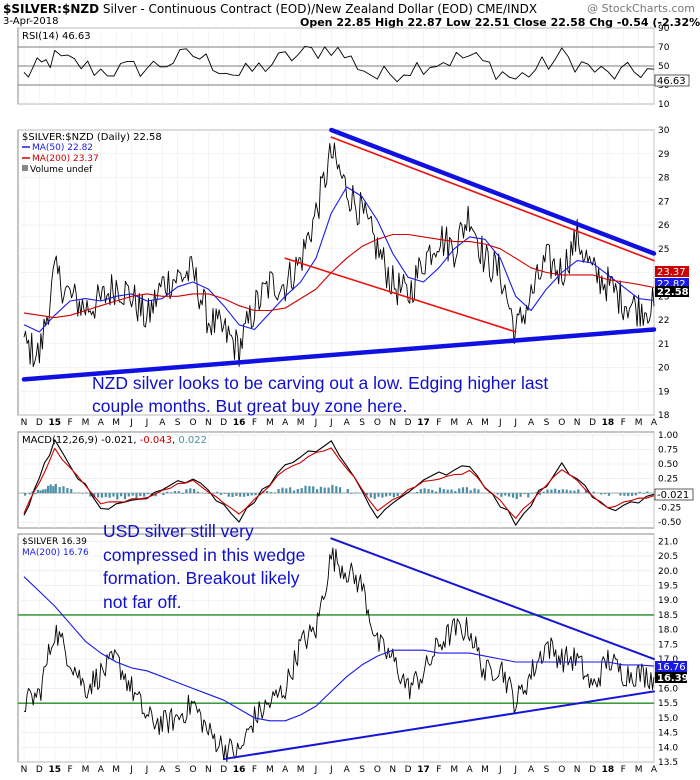  I want to click on macd-current-box, so click(674, 494).